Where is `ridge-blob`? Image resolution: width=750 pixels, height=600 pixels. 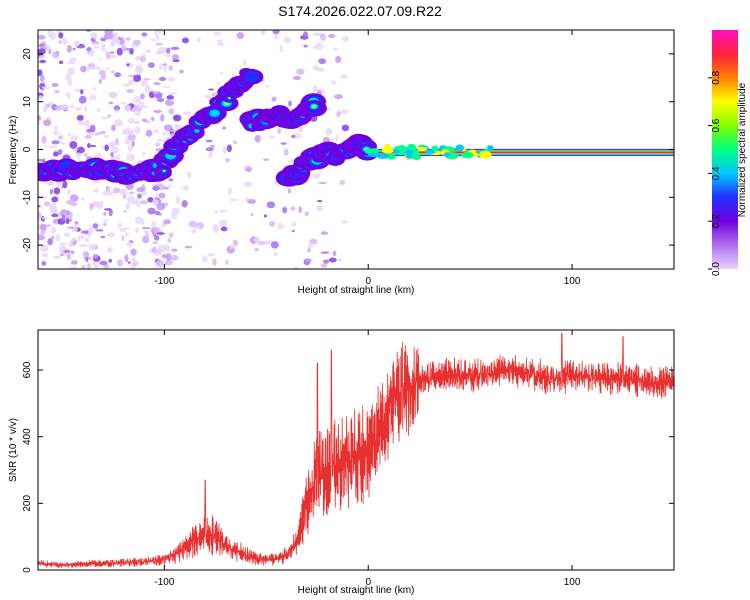
ridge-blob is located at coordinates (490, 148).